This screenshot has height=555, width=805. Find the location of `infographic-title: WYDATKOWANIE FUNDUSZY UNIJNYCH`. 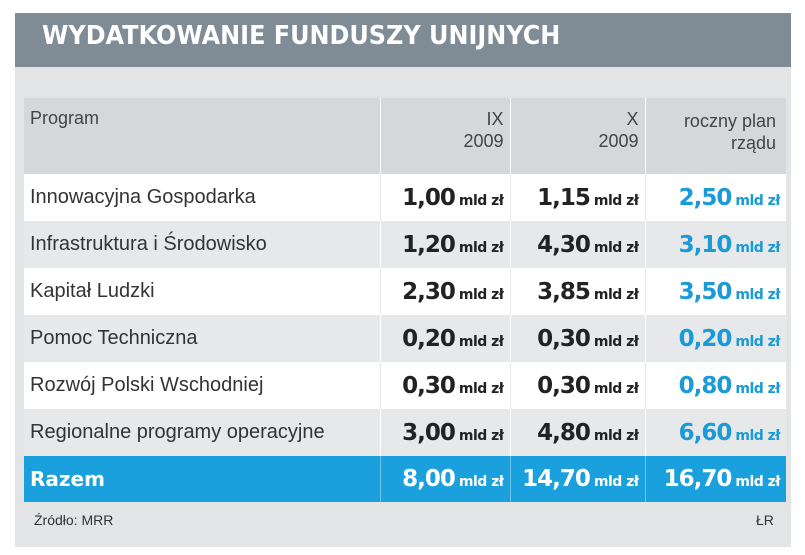

infographic-title: WYDATKOWANIE FUNDUSZY UNIJNYCH is located at coordinates (301, 36).